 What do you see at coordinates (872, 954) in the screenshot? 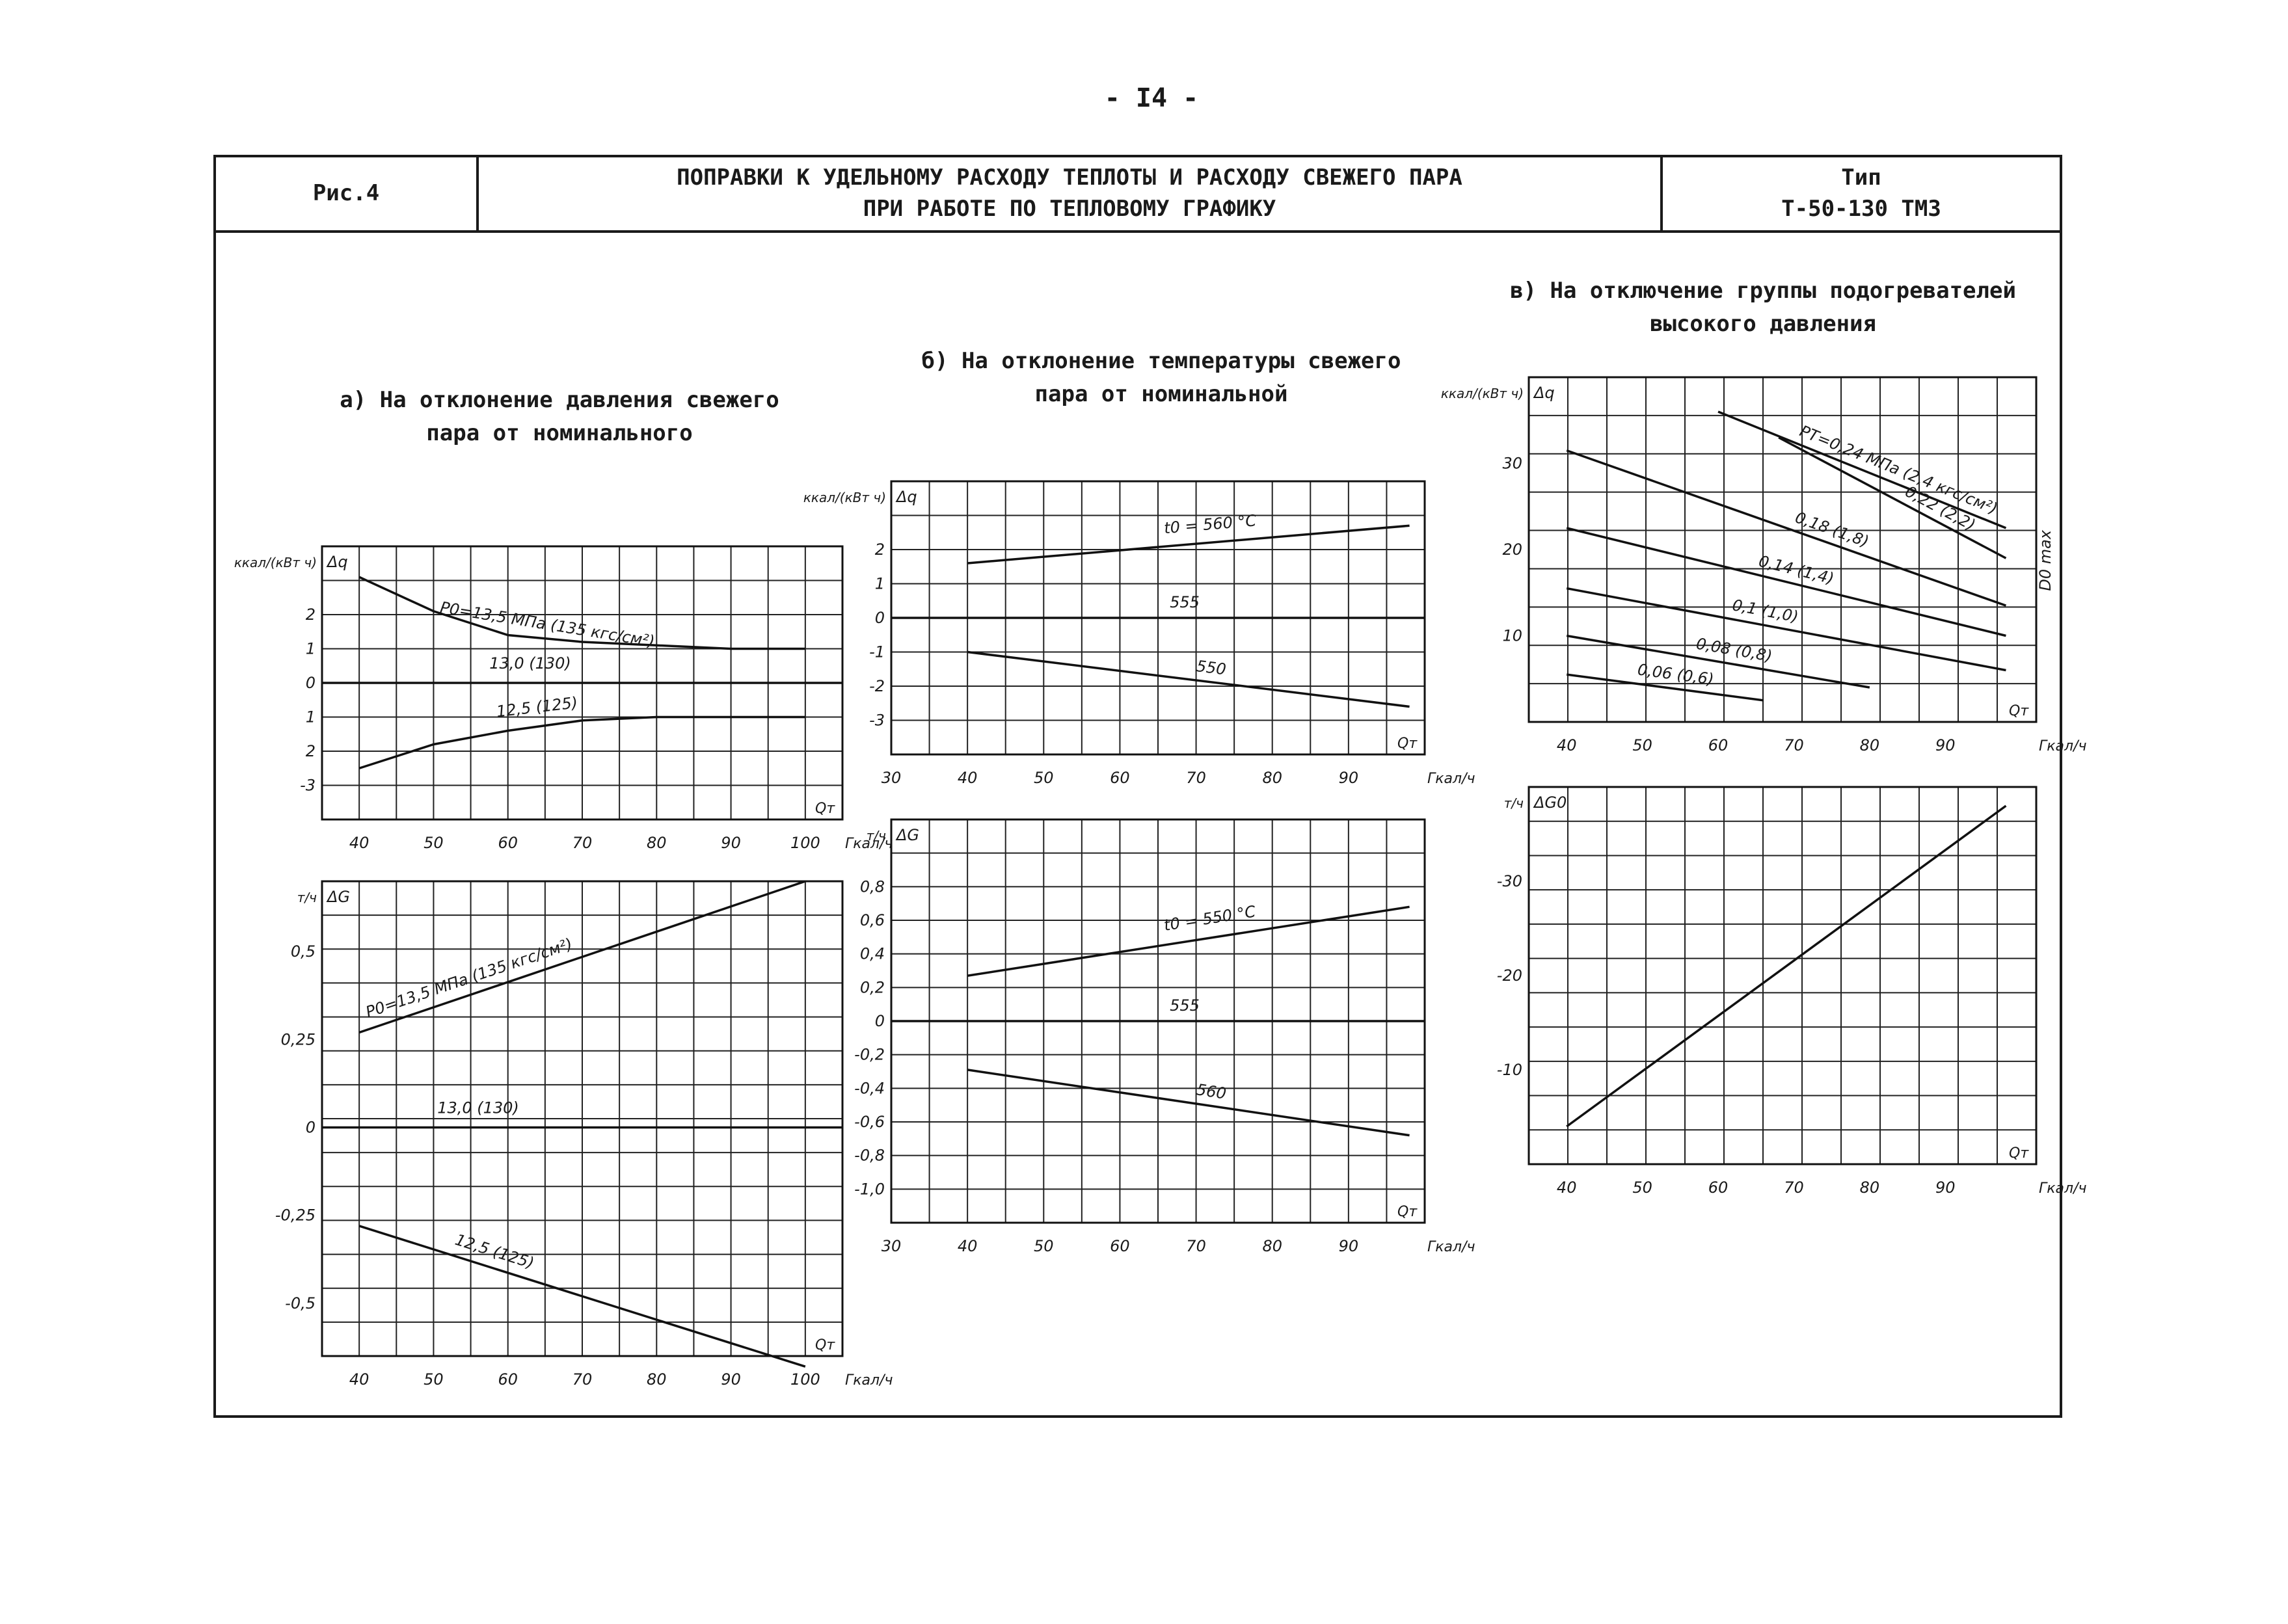
I see `y-tick-label: 0,4` at bounding box center [872, 954].